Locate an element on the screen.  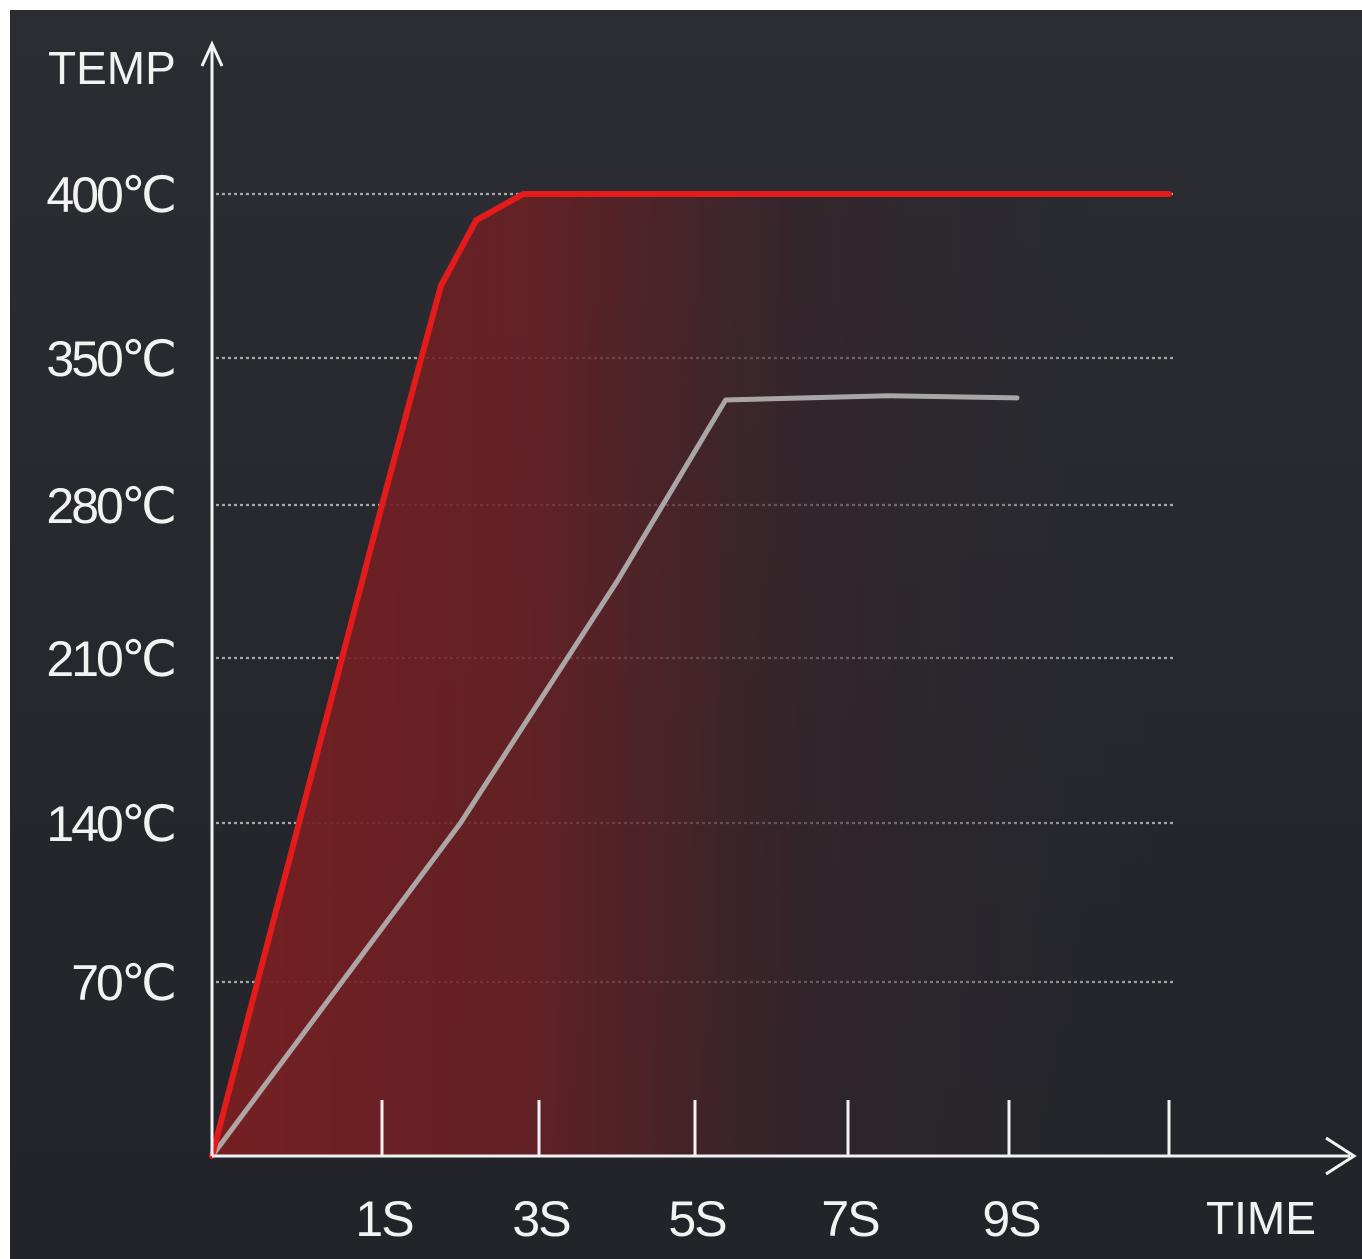
y-tick-label: 140℃ is located at coordinates (110, 824).